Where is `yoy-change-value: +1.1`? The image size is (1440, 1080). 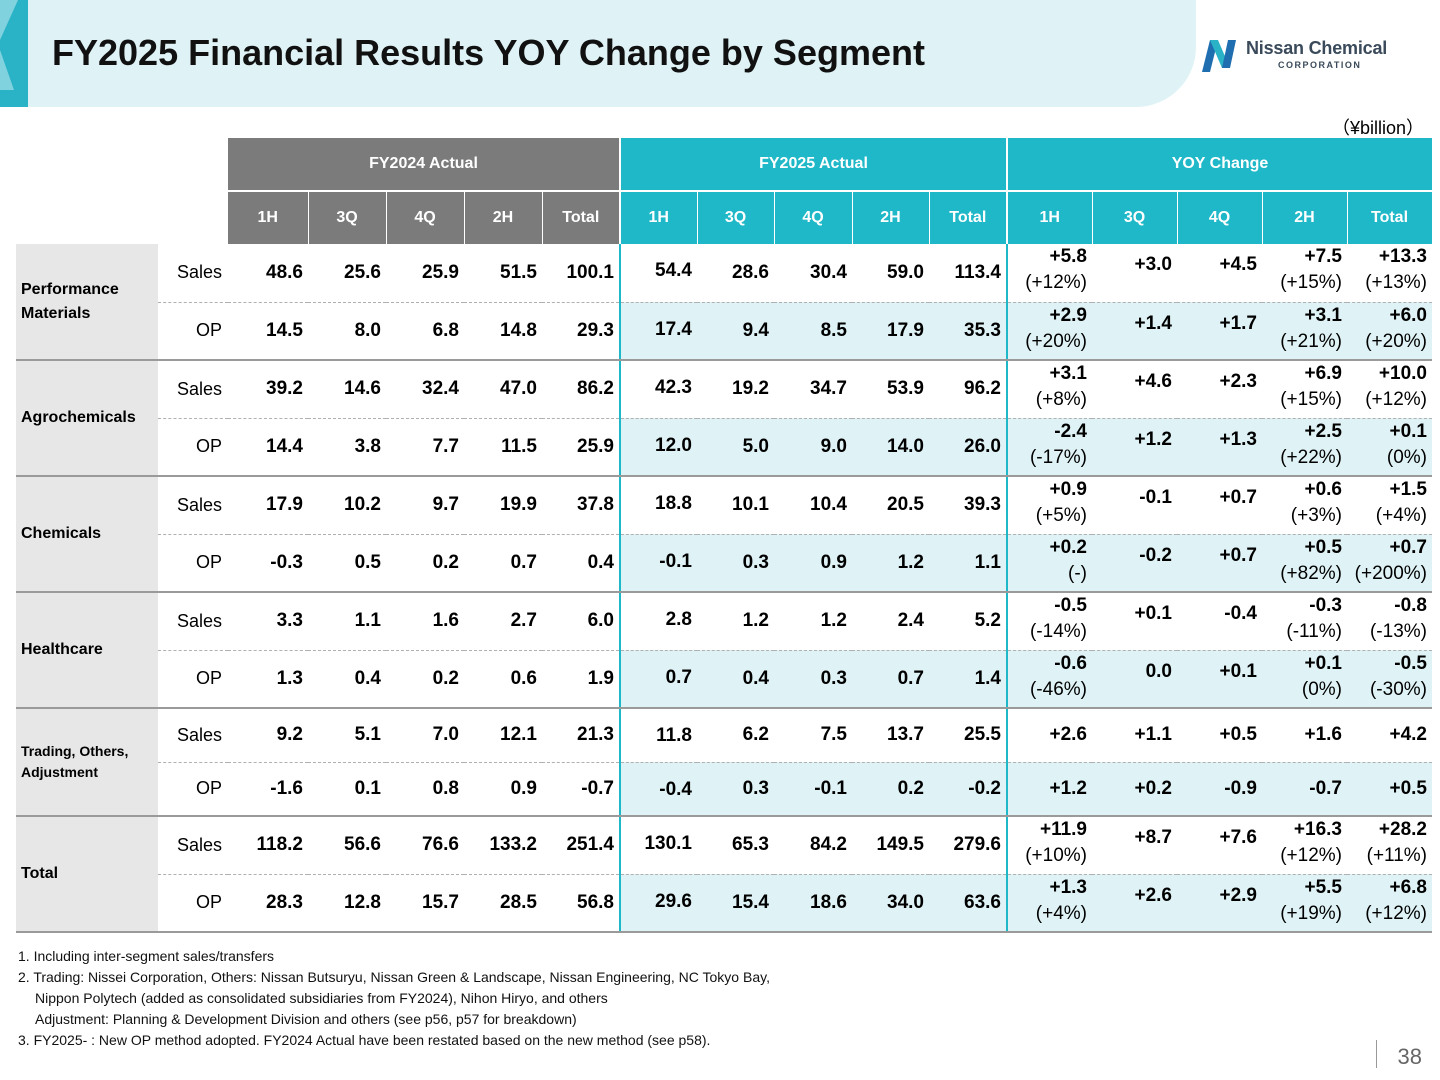 yoy-change-value: +1.1 is located at coordinates (1153, 735).